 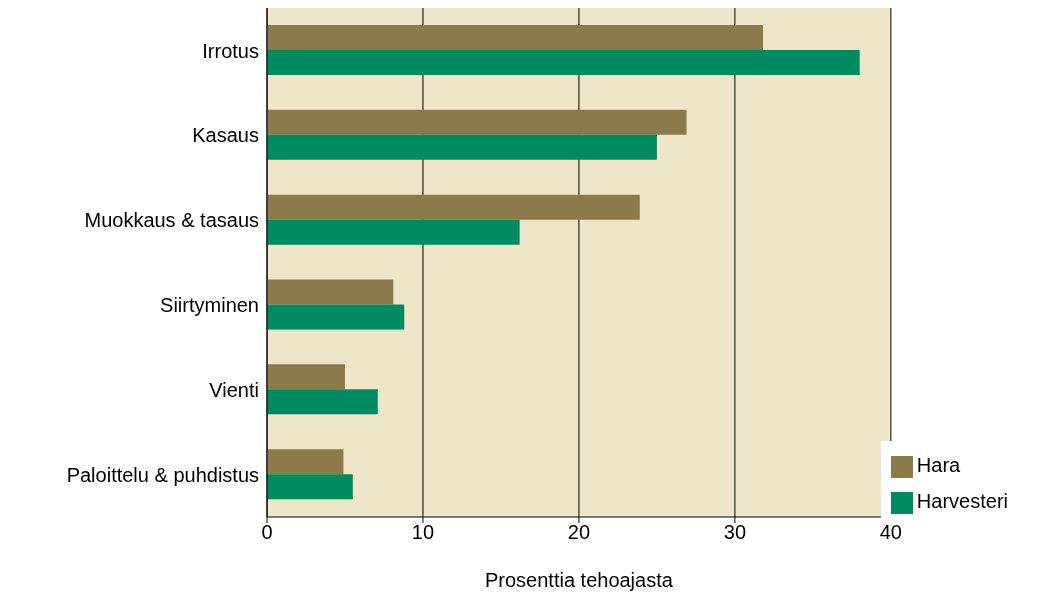 I want to click on y-tick-label: Siirtyminen, so click(x=209, y=305).